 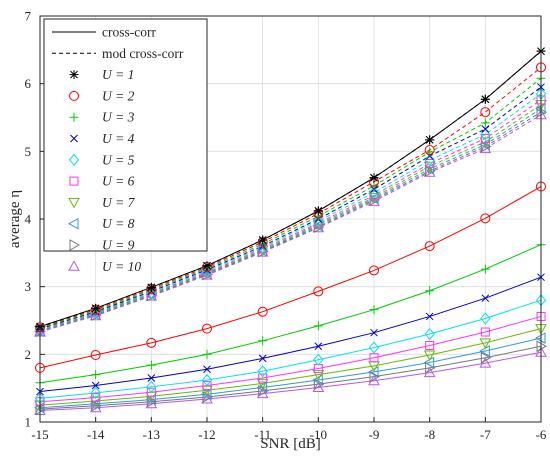 I want to click on legend-label: mod cross-corr, so click(x=143, y=53).